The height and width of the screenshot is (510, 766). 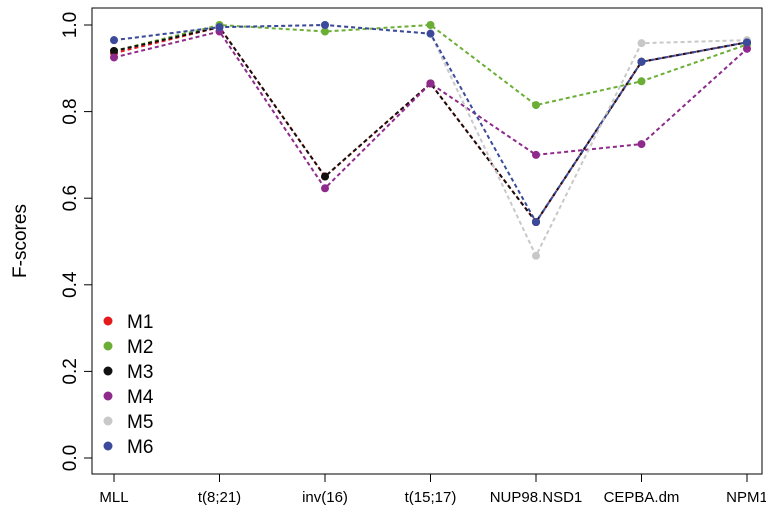 What do you see at coordinates (70, 111) in the screenshot?
I see `y-tick-label: 0.8` at bounding box center [70, 111].